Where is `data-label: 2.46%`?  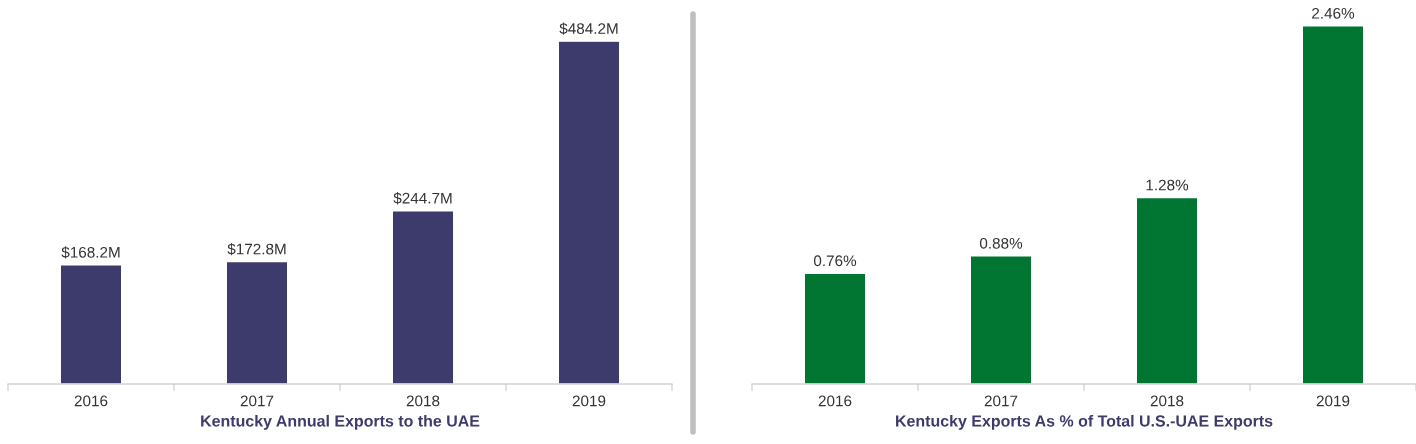 data-label: 2.46% is located at coordinates (1333, 13).